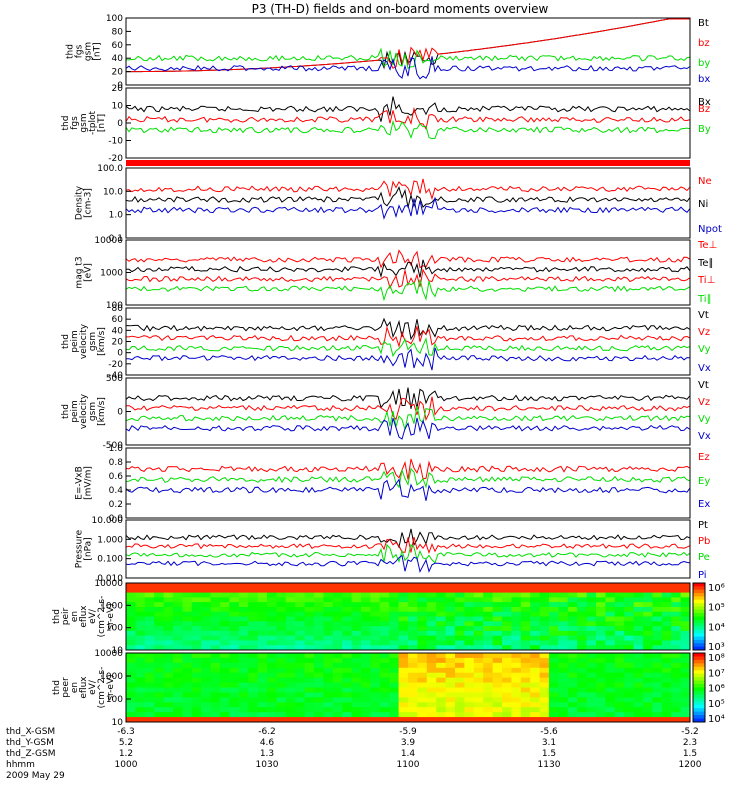 Image resolution: width=750 pixels, height=804 pixels. Describe the element at coordinates (30, 743) in the screenshot. I see `x-row-label: thd_Y-GSM` at that location.